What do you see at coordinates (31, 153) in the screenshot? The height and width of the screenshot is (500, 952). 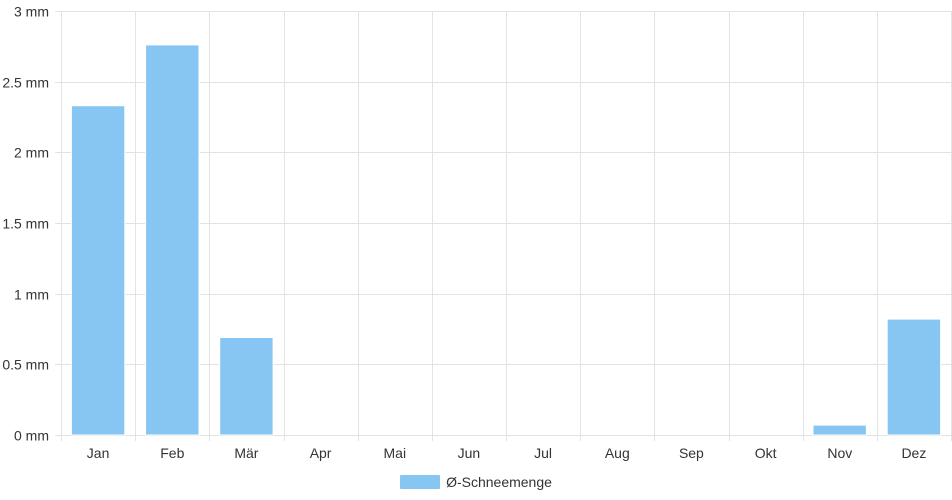 I see `y-tick-label: 2 mm` at bounding box center [31, 153].